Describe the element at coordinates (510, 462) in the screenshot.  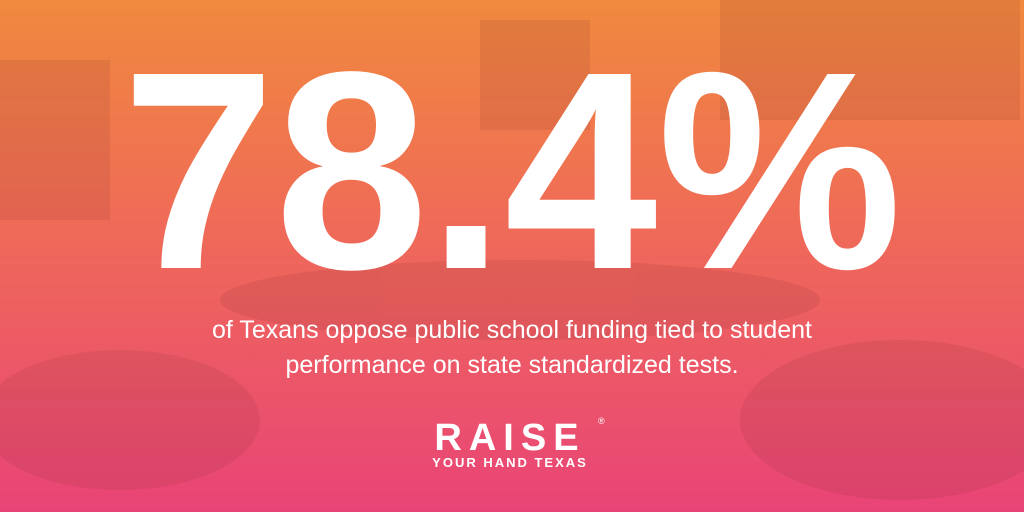
I see `logo-tagline: YOUR HAND TEXAS` at that location.